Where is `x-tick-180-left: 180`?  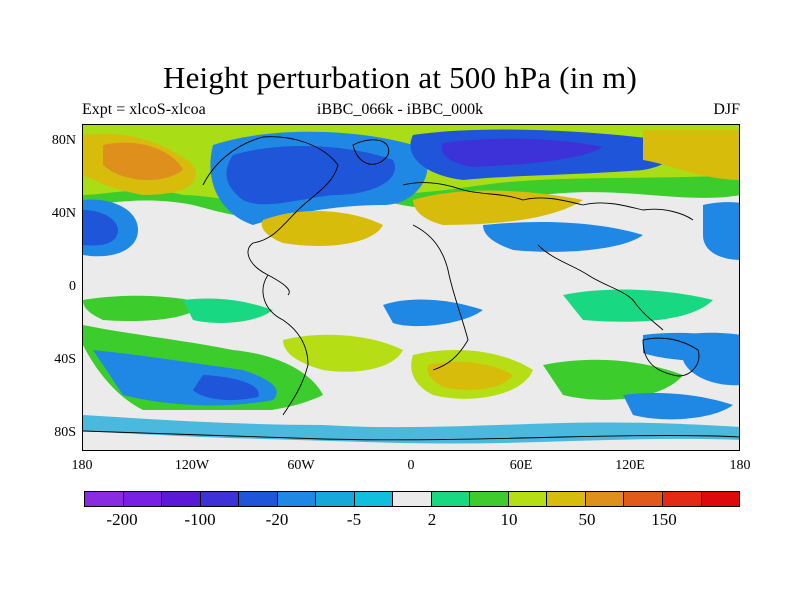
x-tick-180-left: 180 is located at coordinates (82, 465).